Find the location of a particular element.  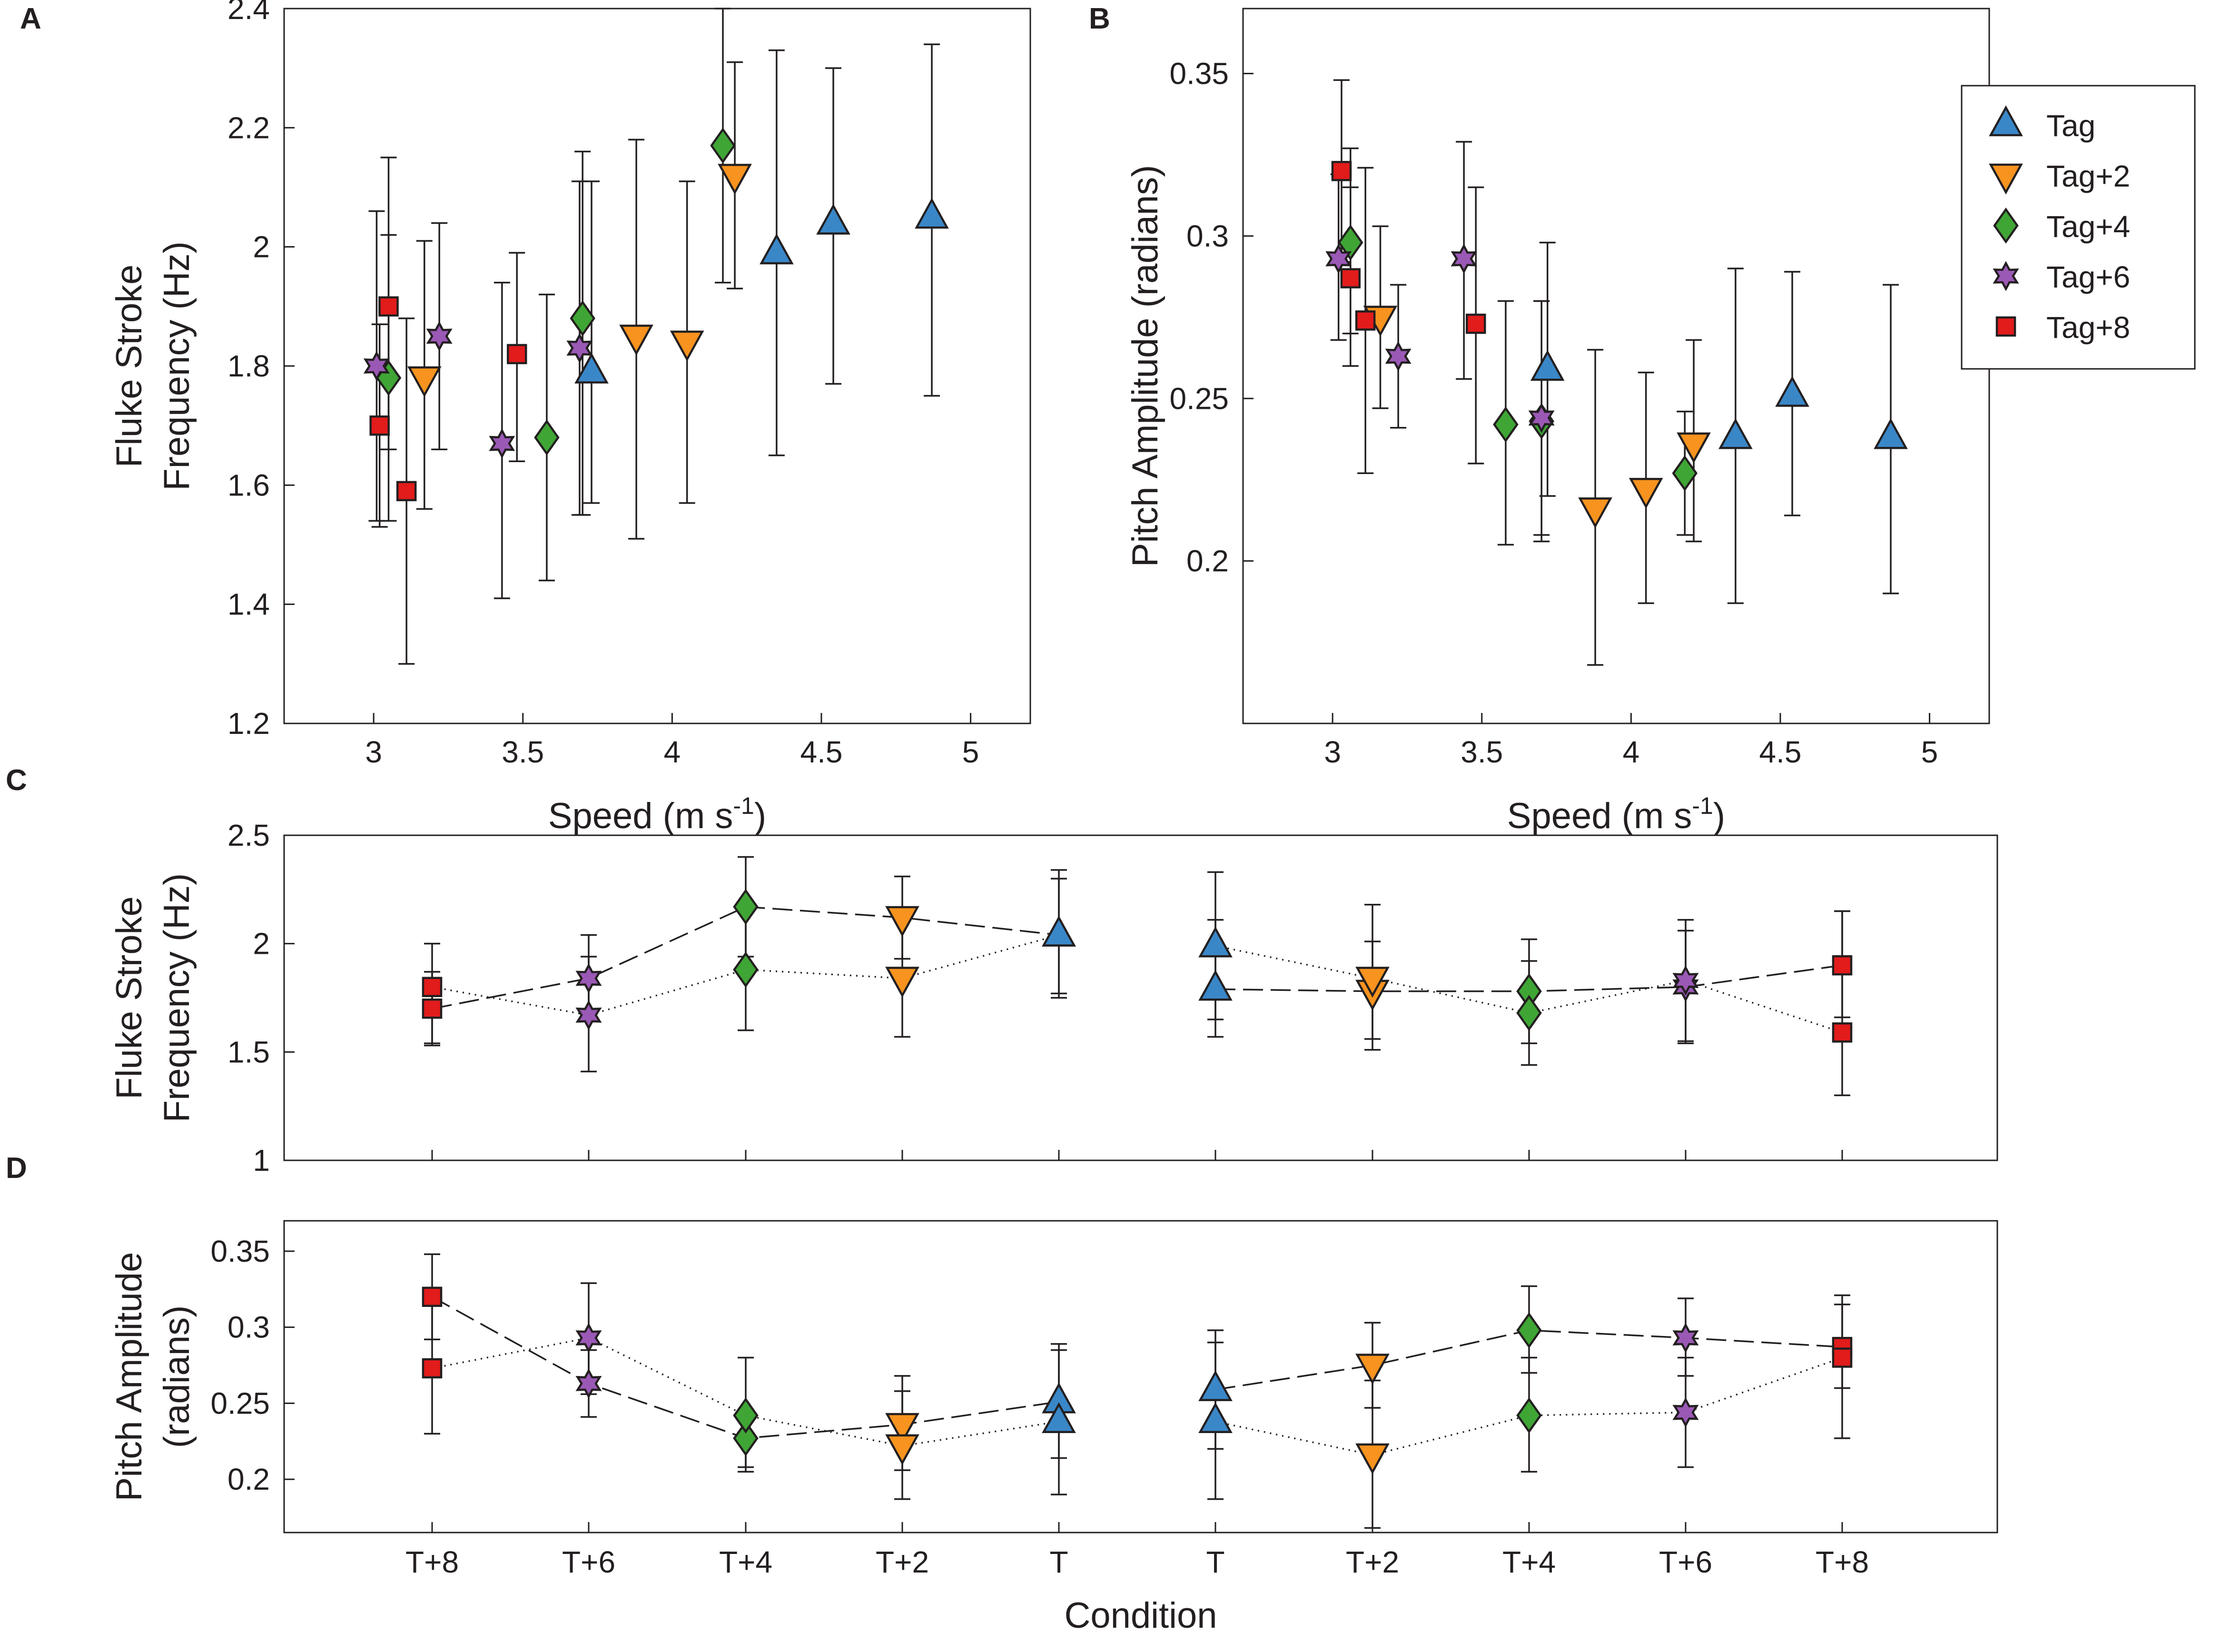

y-tick-label: 2.4 is located at coordinates (249, 13).